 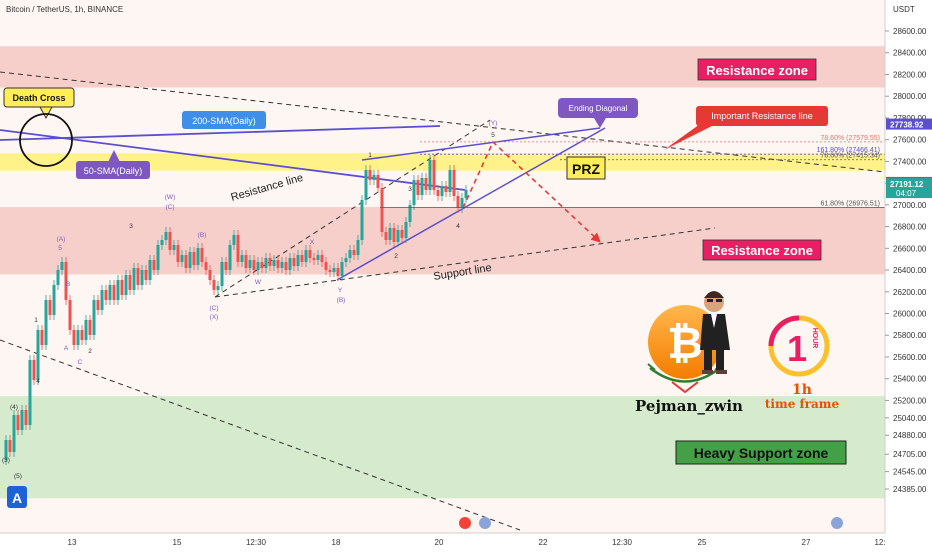 I want to click on hour-digit: 1, so click(x=797, y=348).